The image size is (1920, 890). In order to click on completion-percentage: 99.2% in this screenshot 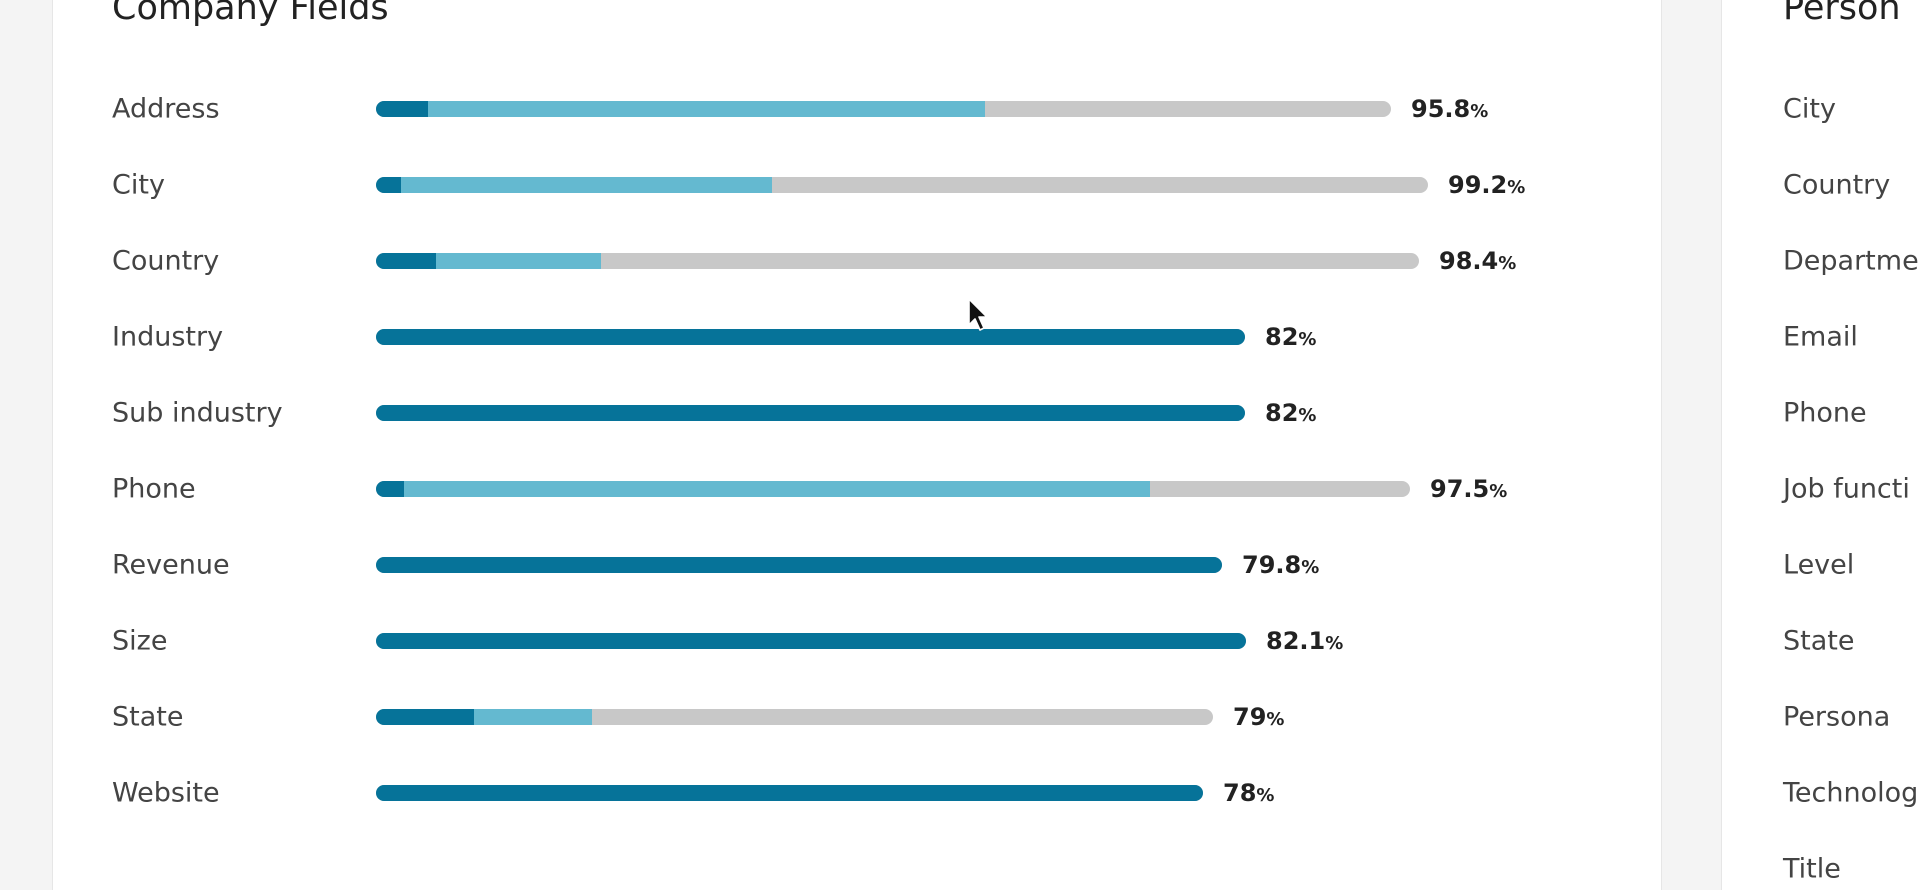, I will do `click(1486, 185)`.